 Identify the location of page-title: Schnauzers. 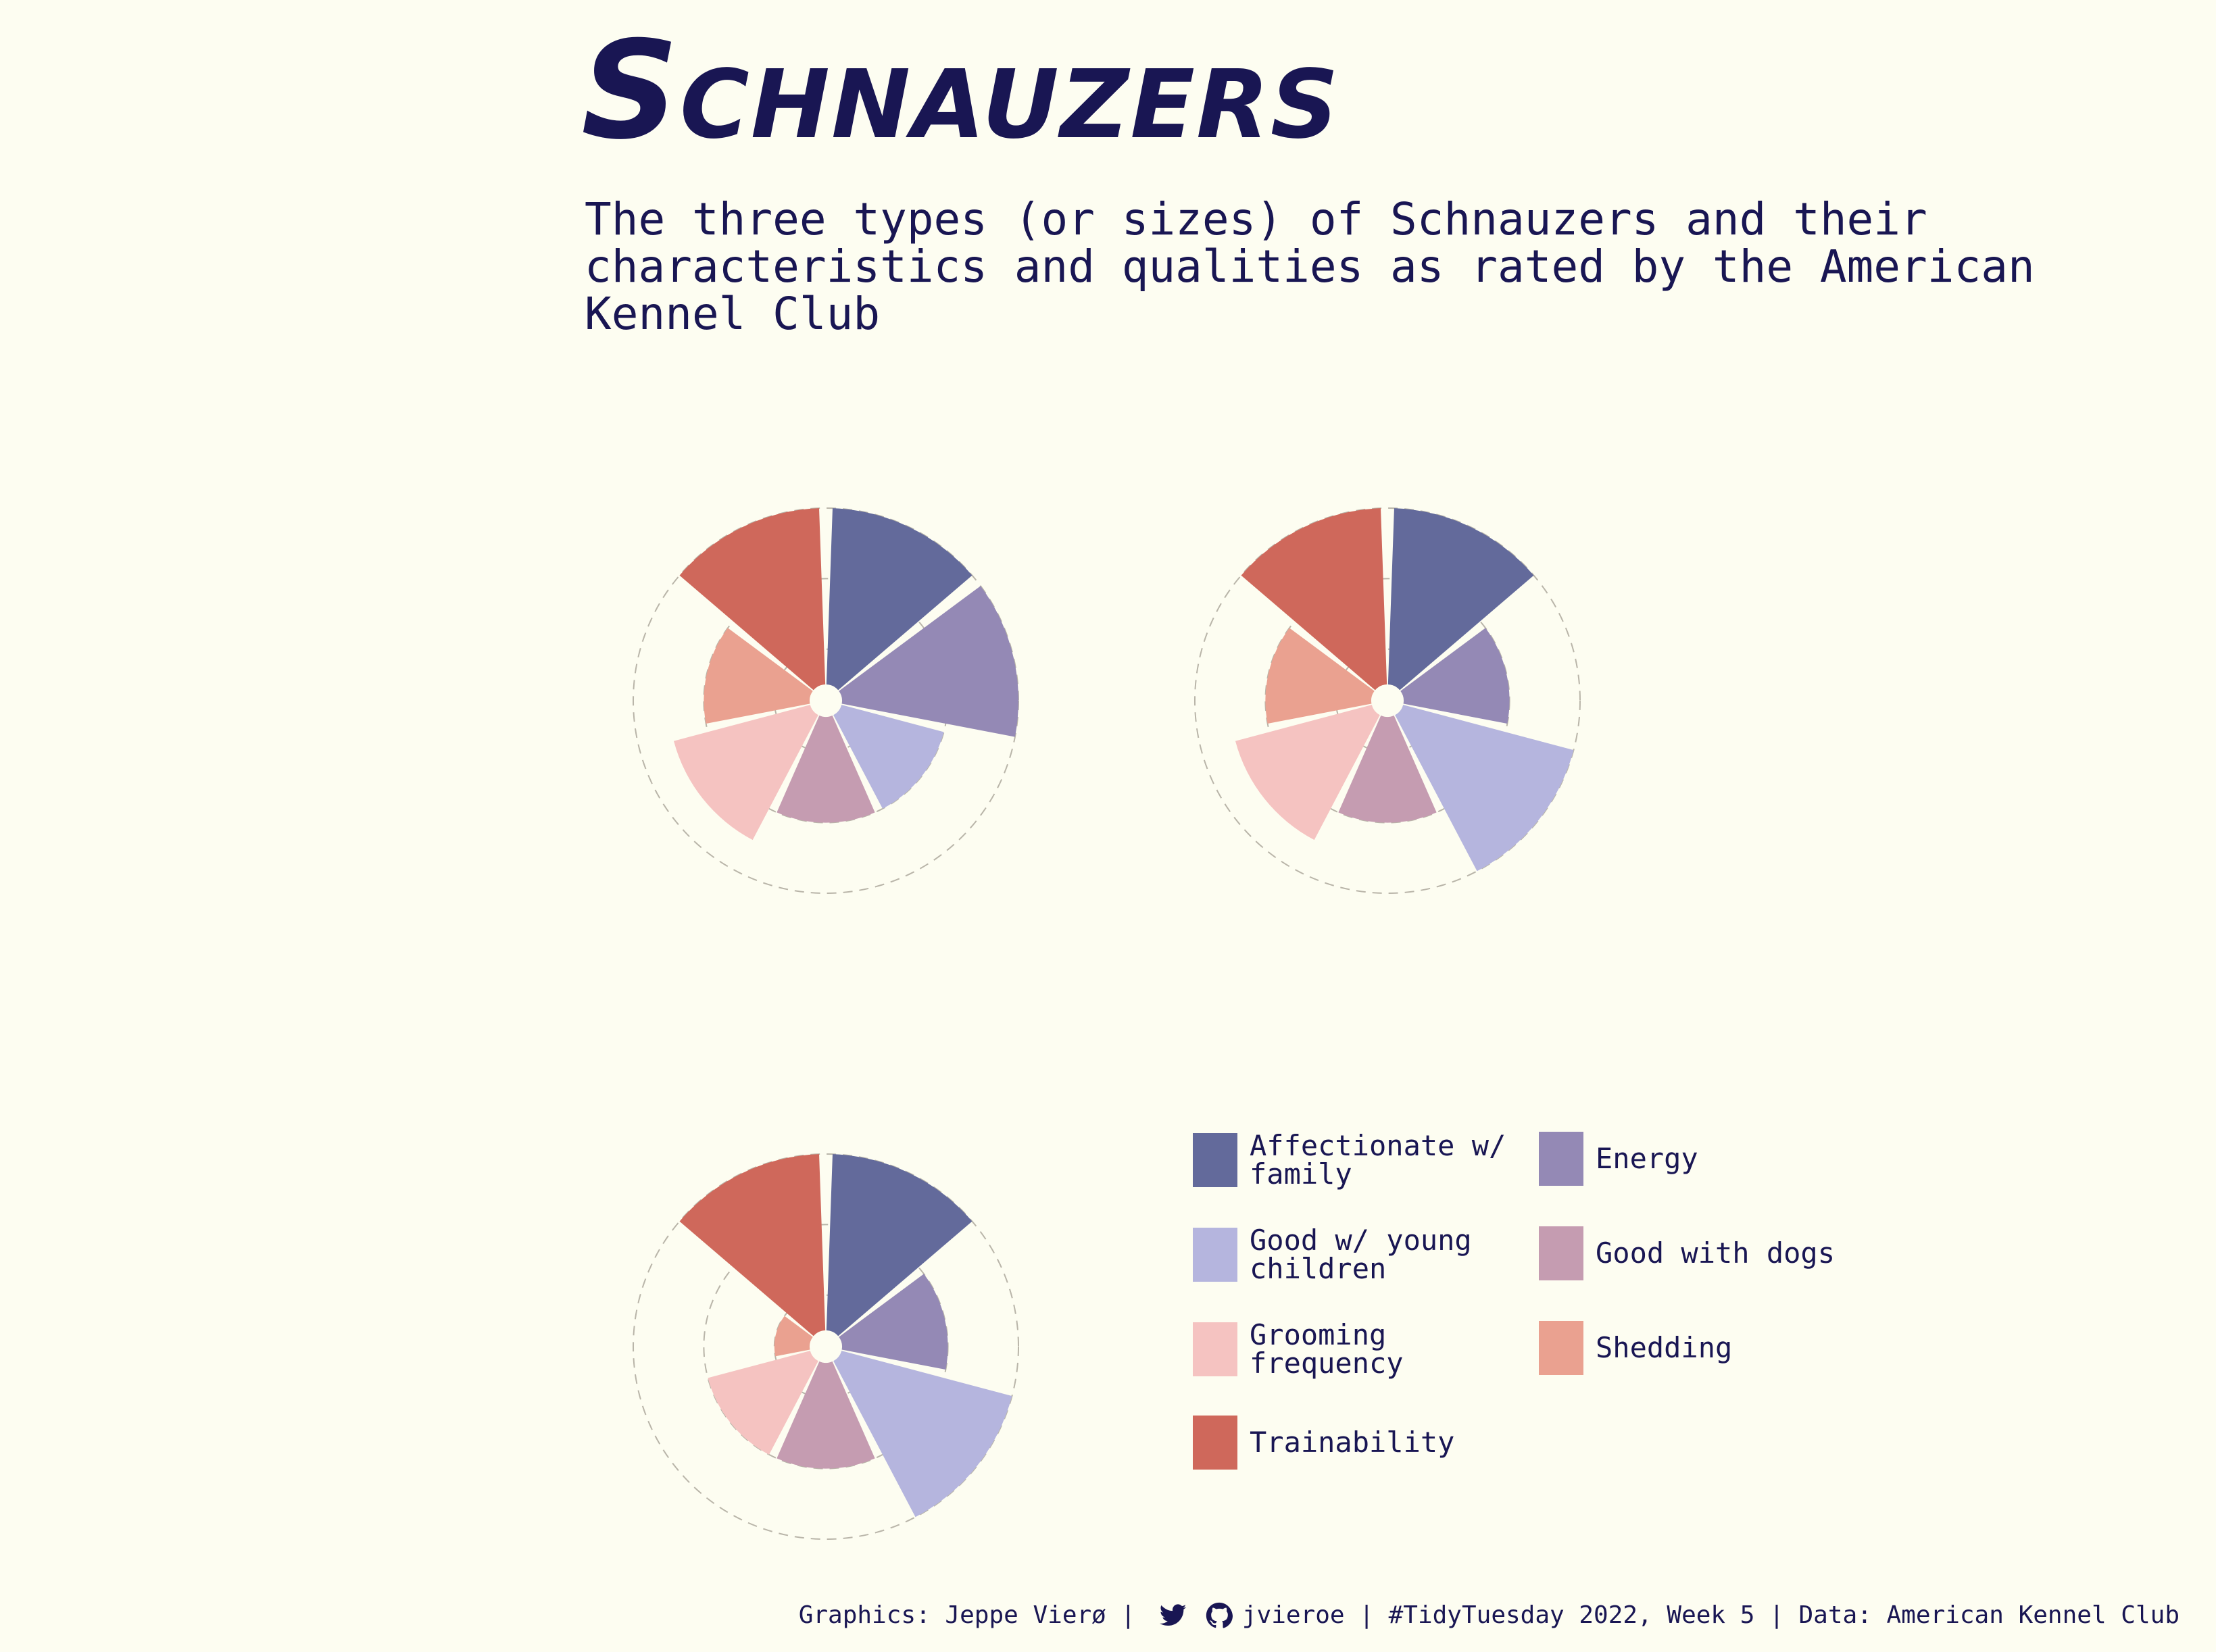
(960, 91).